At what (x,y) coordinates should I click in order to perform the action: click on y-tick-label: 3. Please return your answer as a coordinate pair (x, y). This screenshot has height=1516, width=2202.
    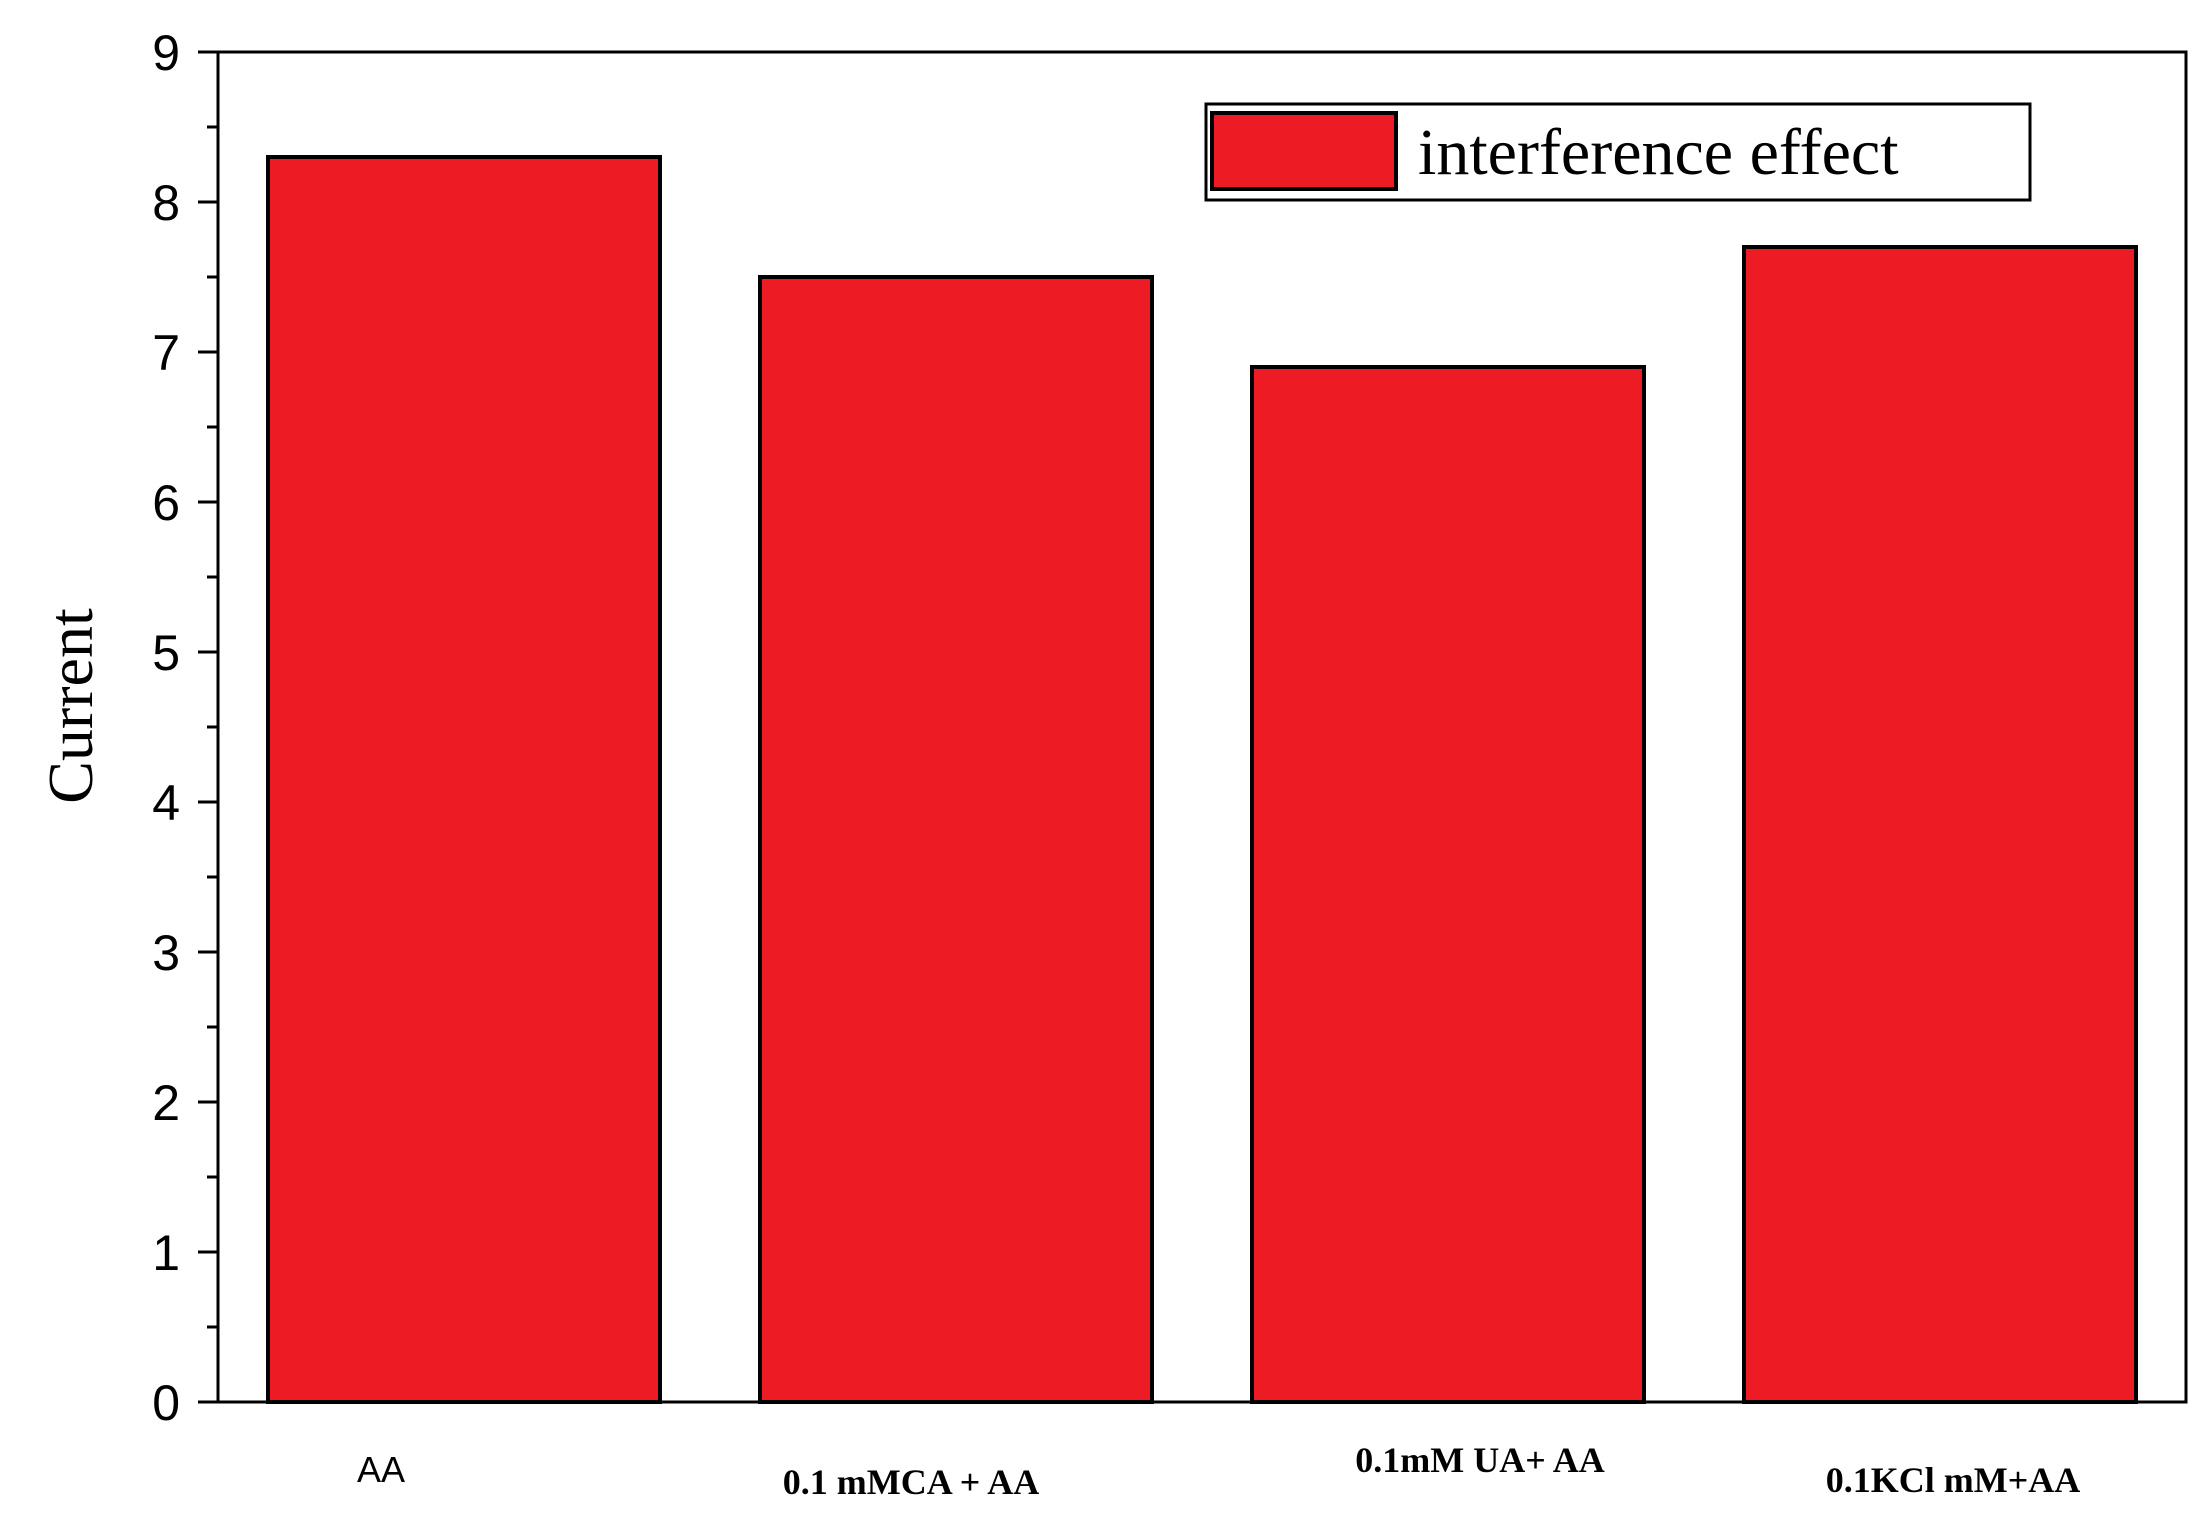
    Looking at the image, I should click on (166, 953).